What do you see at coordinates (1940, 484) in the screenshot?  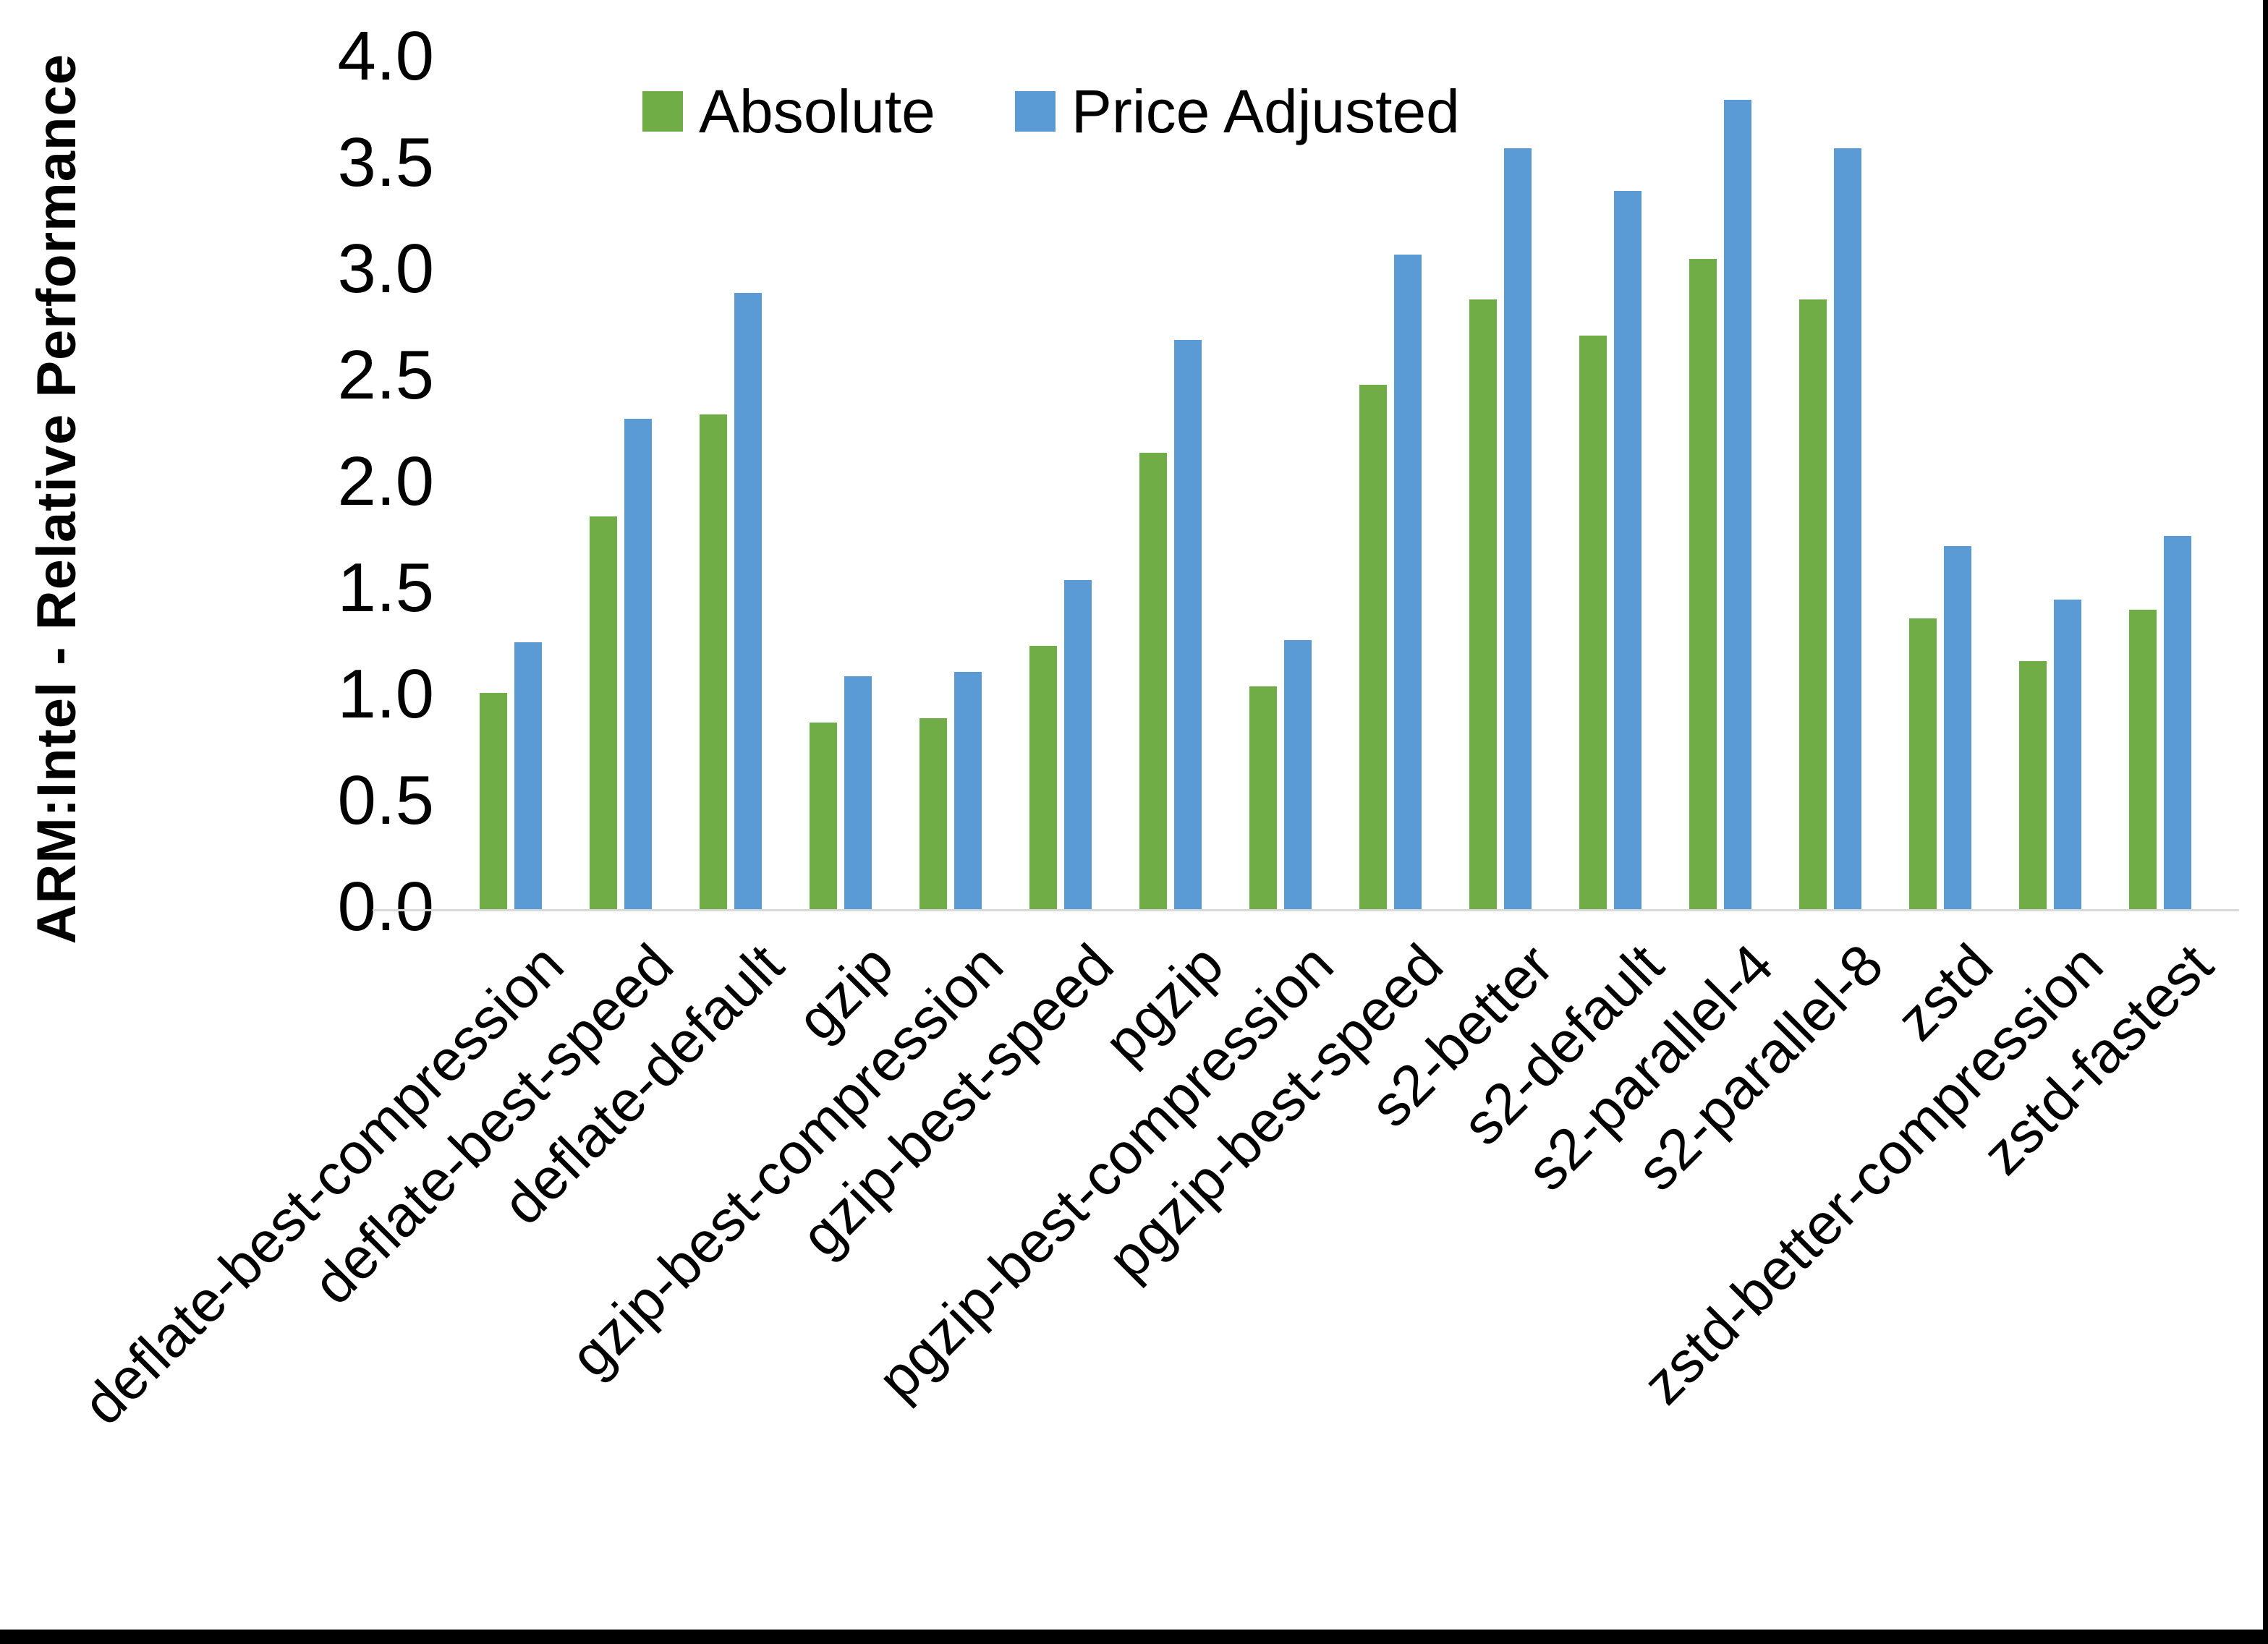 I see `bar-group-zstd` at bounding box center [1940, 484].